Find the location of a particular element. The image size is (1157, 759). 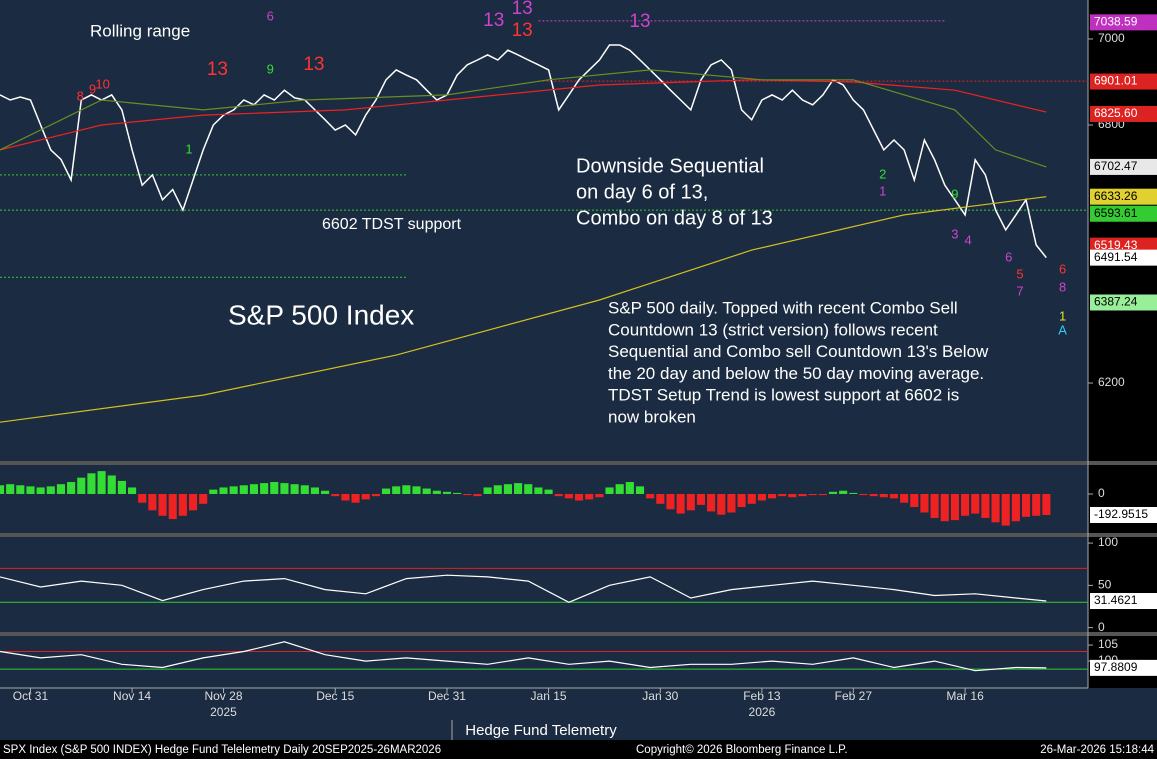

last-value: 31.4621 is located at coordinates (1116, 600).